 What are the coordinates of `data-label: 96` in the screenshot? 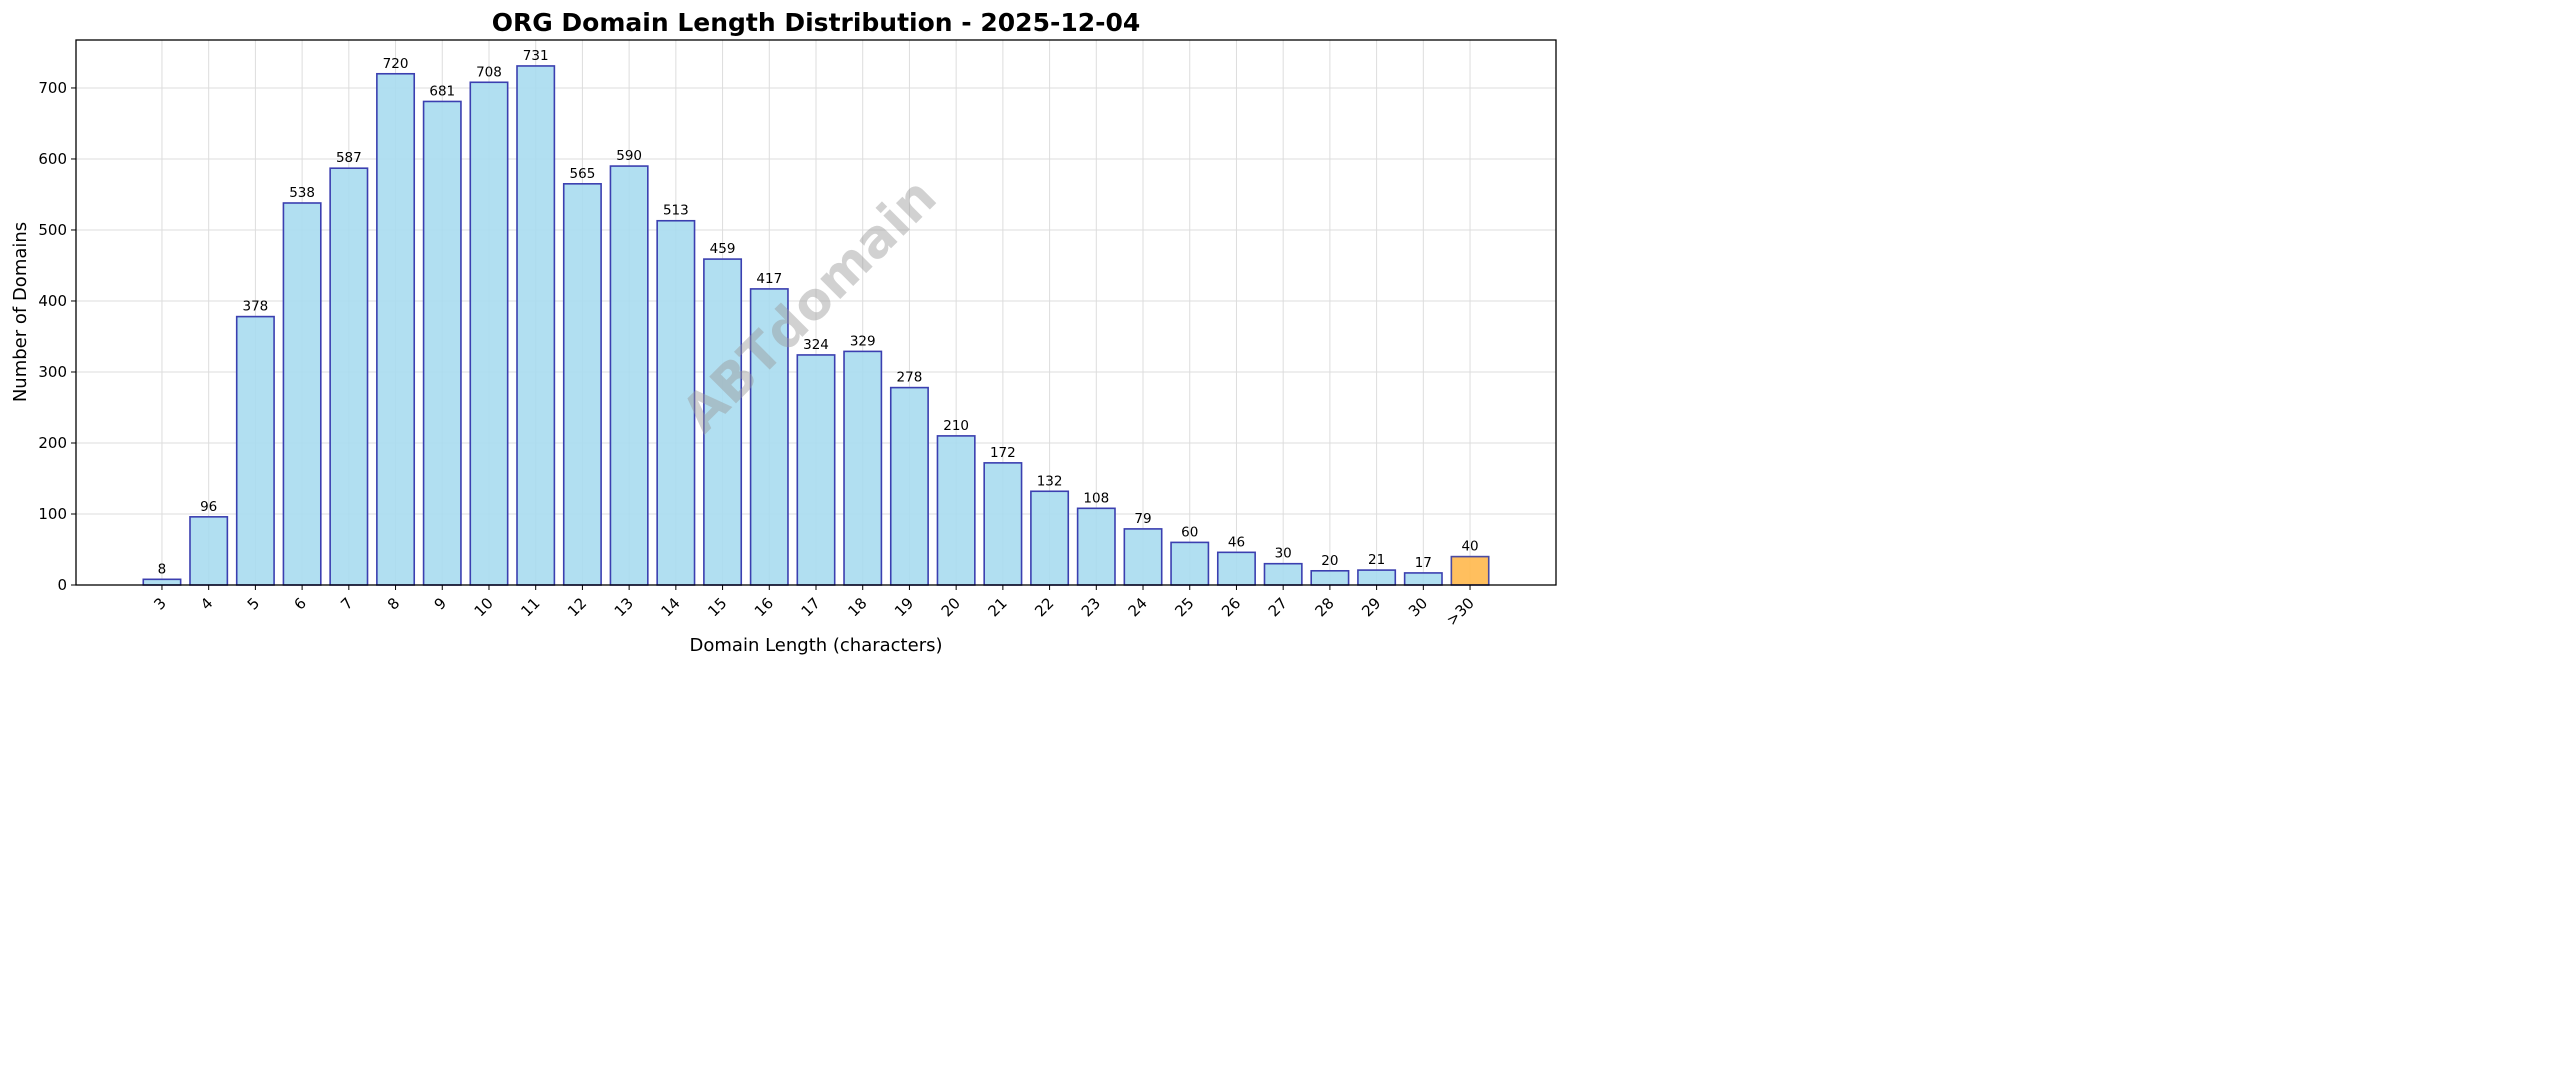 It's located at (208, 507).